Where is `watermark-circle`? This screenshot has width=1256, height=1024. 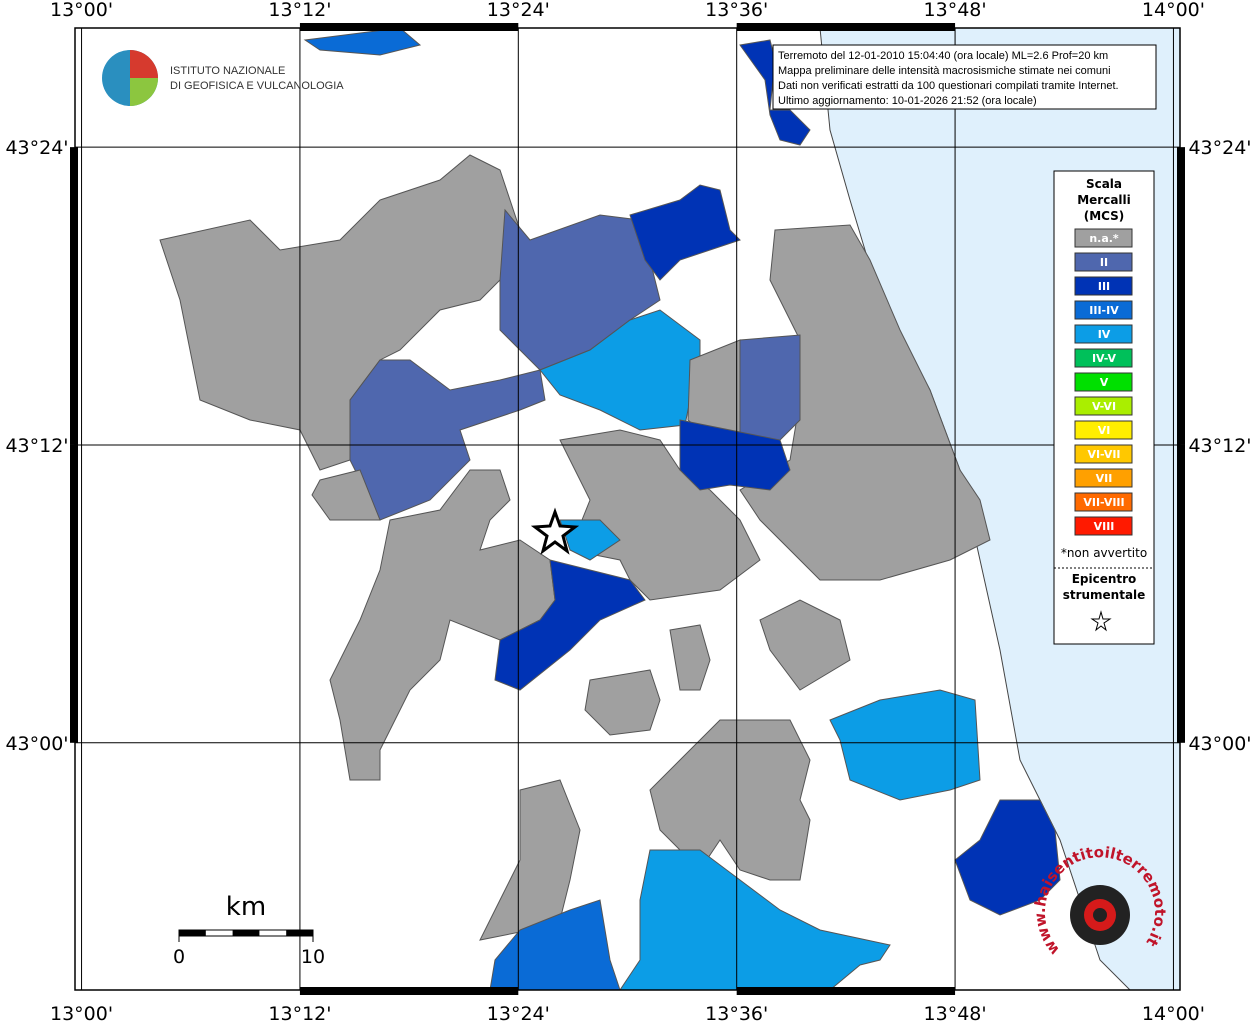
watermark-circle is located at coordinates (1100, 915).